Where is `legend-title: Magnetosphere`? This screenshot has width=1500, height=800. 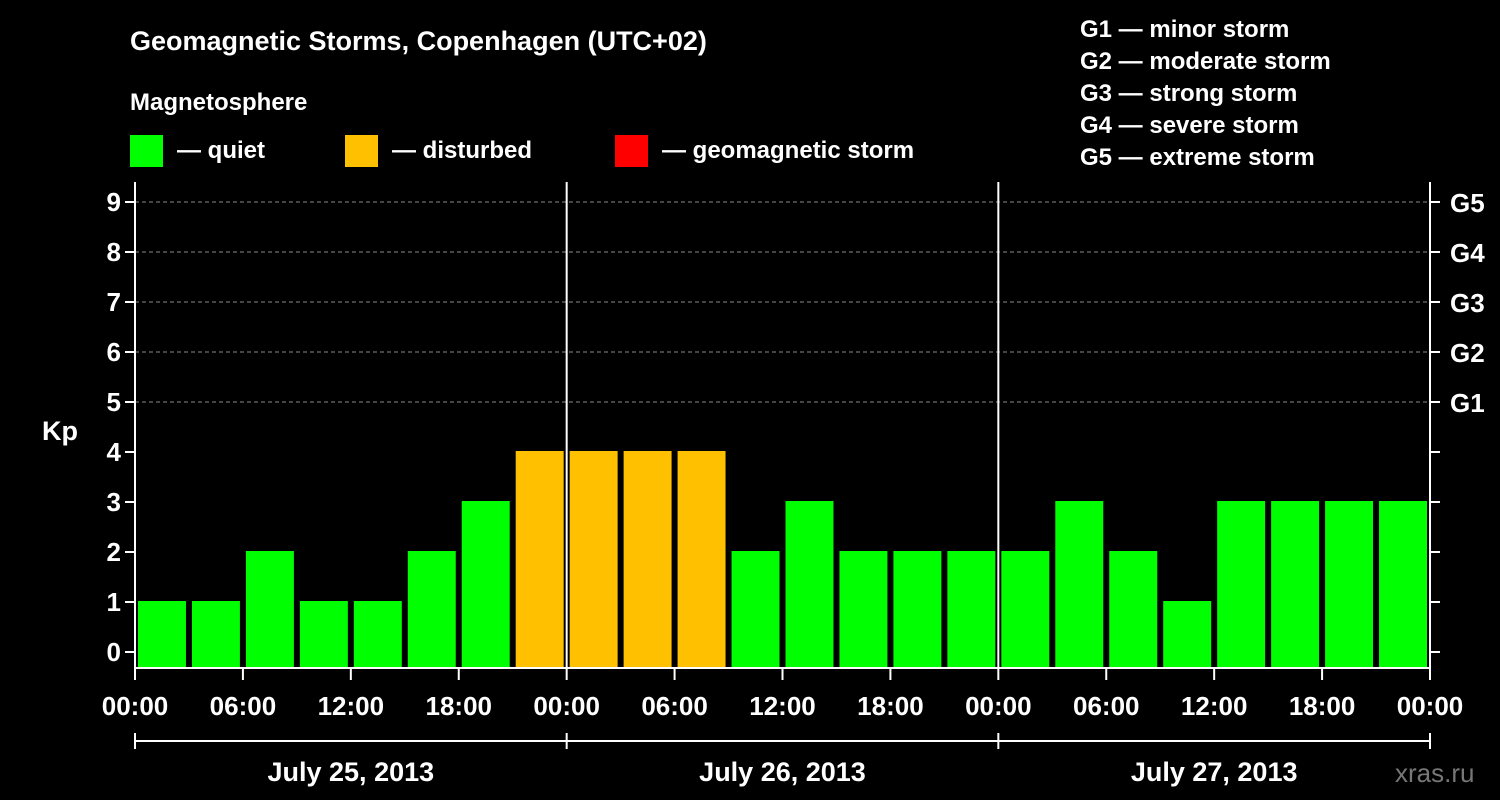 legend-title: Magnetosphere is located at coordinates (218, 102).